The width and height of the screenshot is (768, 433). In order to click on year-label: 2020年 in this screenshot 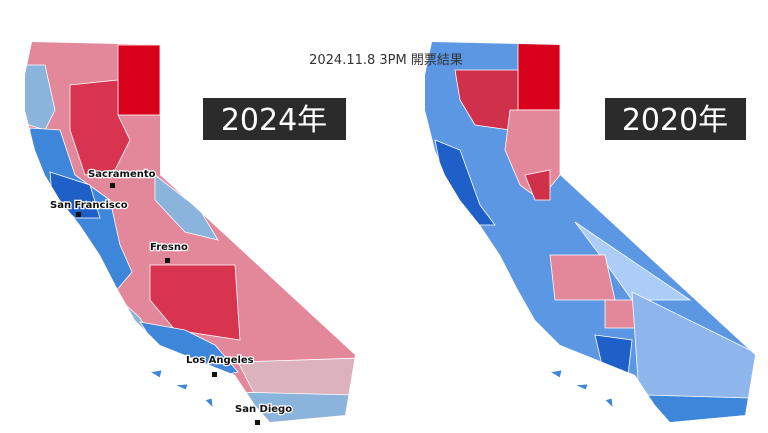, I will do `click(675, 120)`.